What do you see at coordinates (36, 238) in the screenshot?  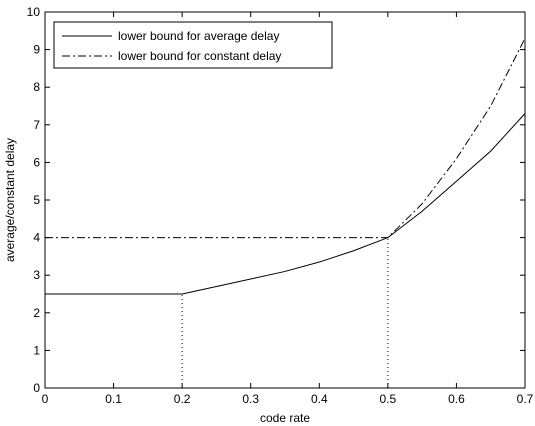 I see `y-tick-label: 4` at bounding box center [36, 238].